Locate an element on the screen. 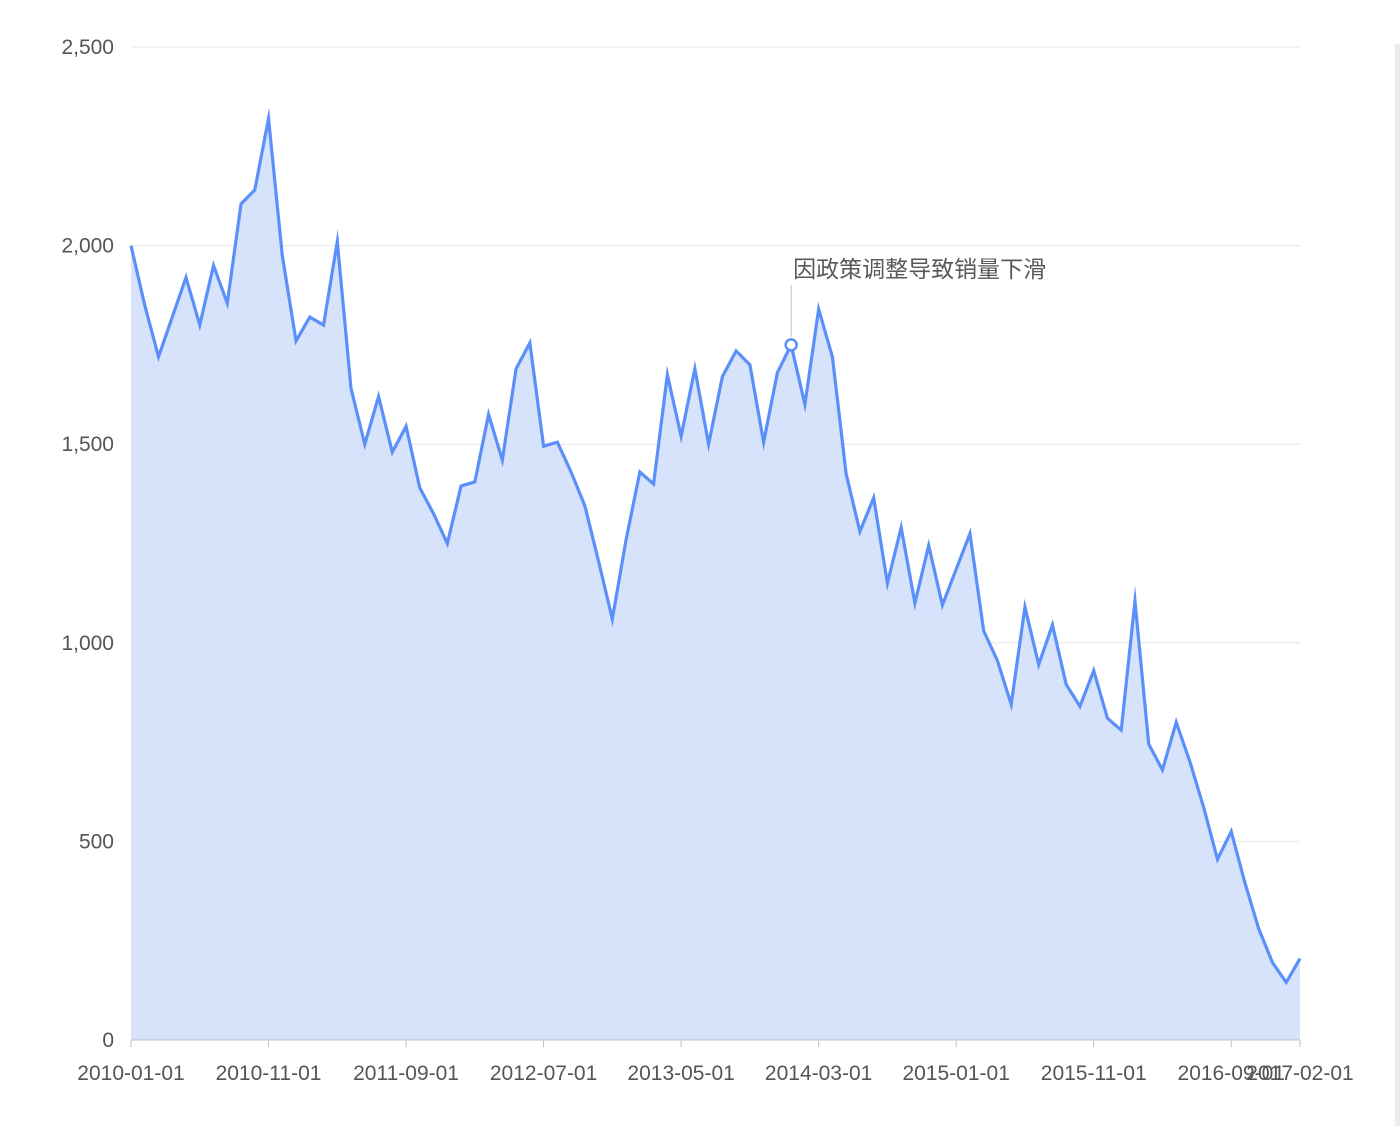 The height and width of the screenshot is (1126, 1400). x-tick-label: 2016-09-01 is located at coordinates (1231, 1073).